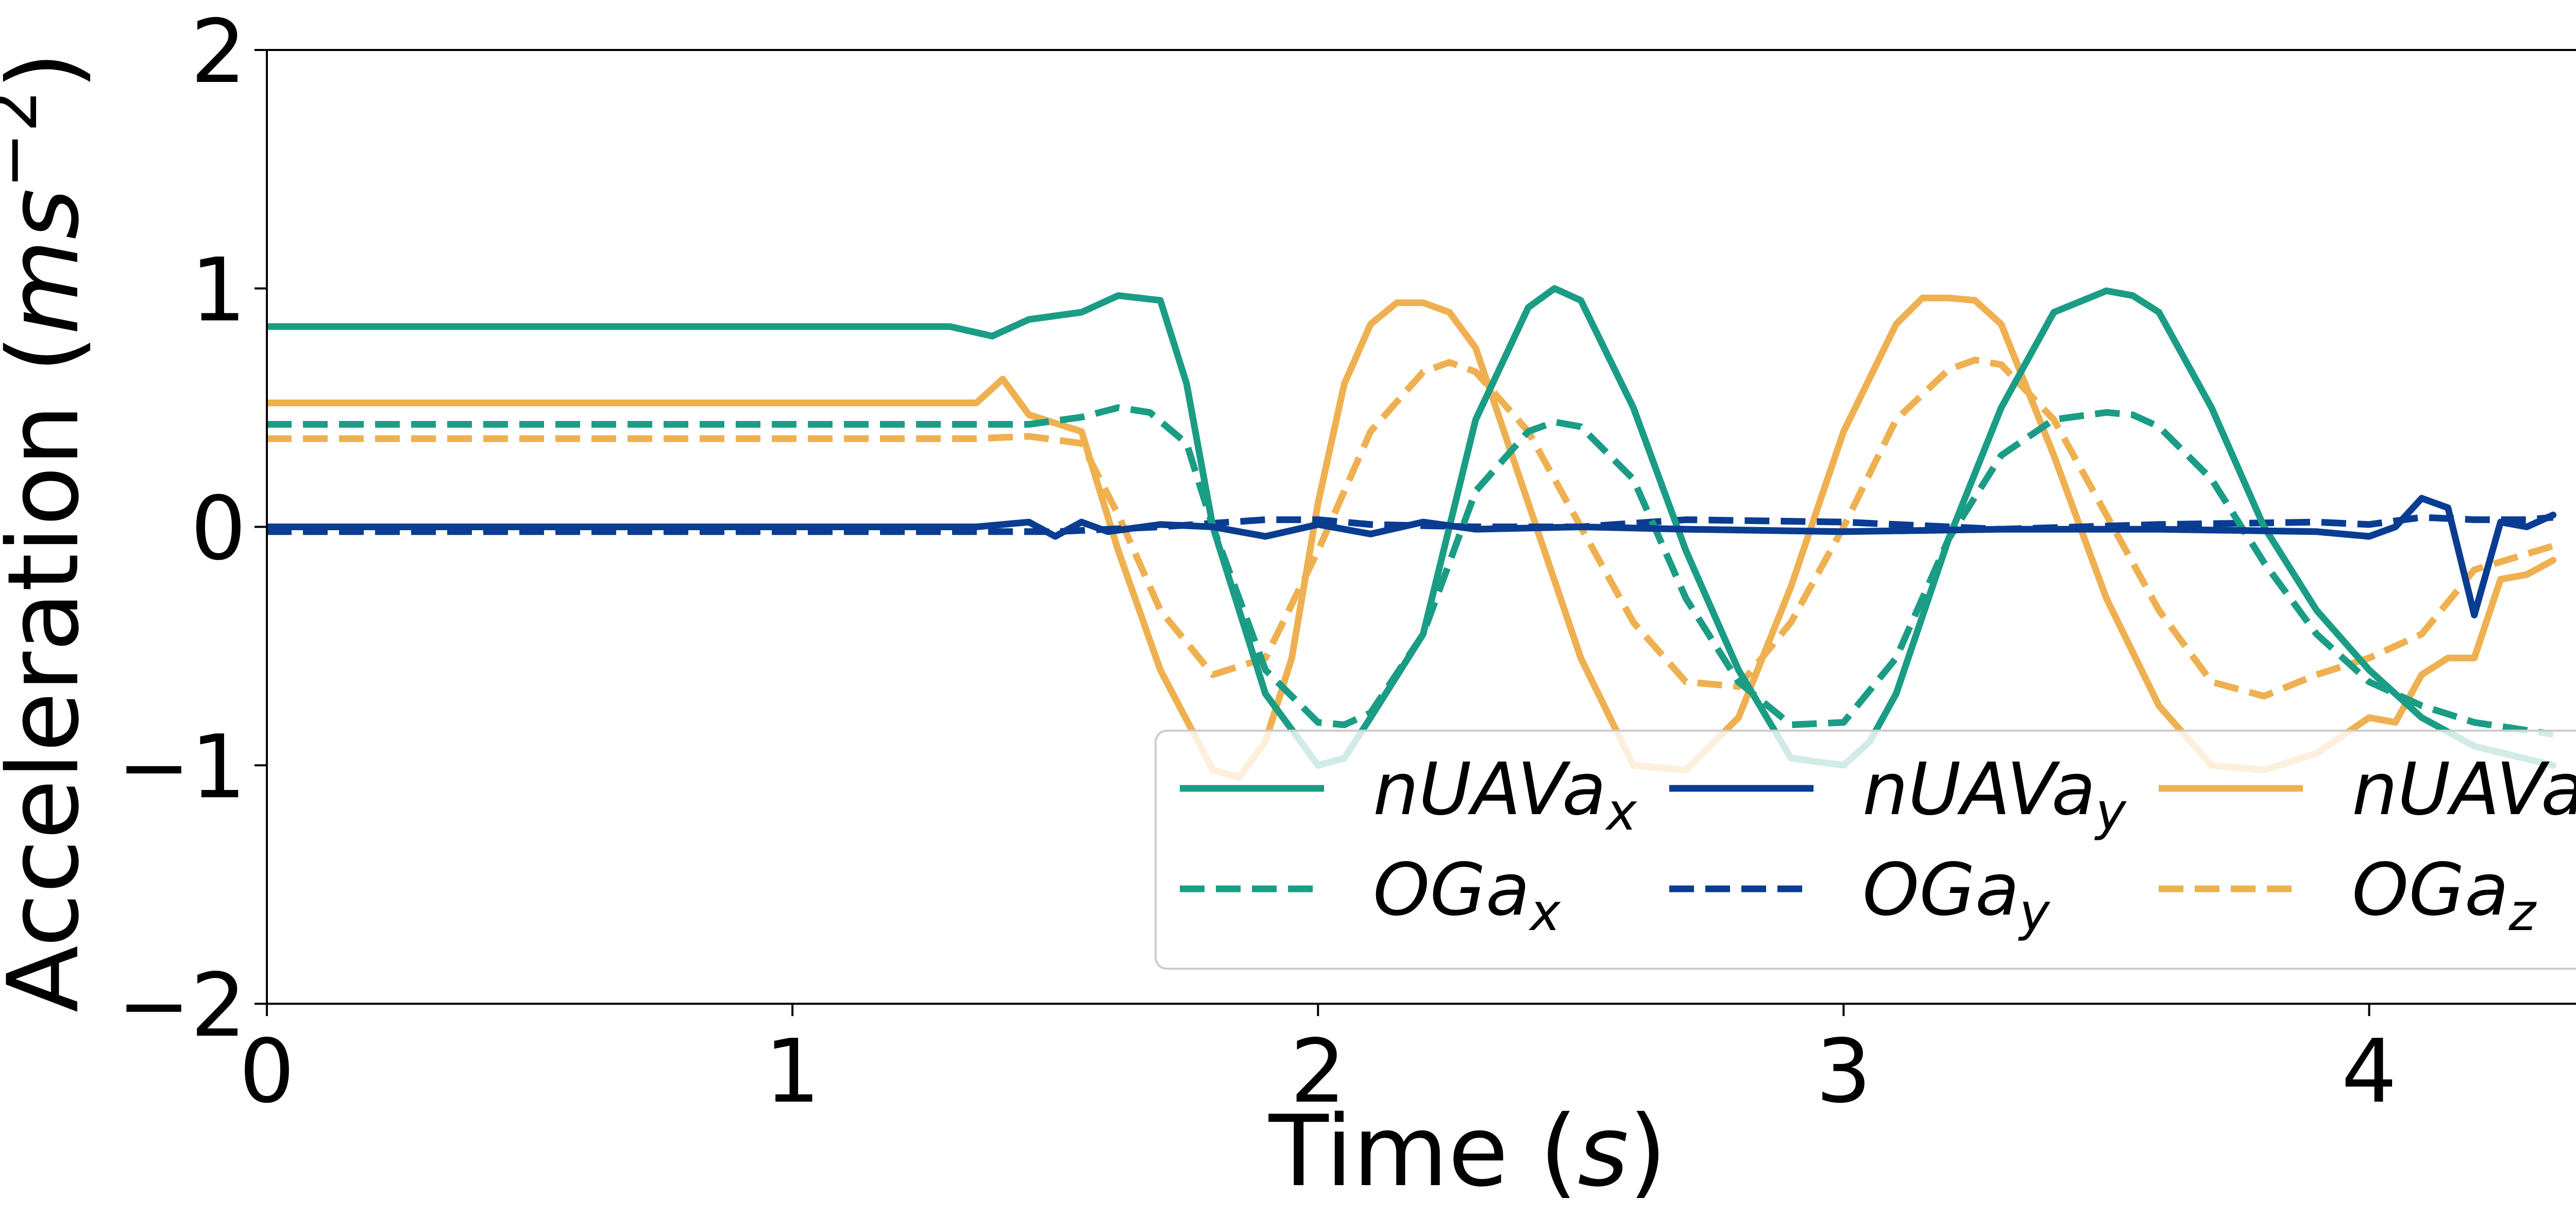  What do you see at coordinates (2444, 895) in the screenshot?
I see `legend-label-oga-z: OGaz` at bounding box center [2444, 895].